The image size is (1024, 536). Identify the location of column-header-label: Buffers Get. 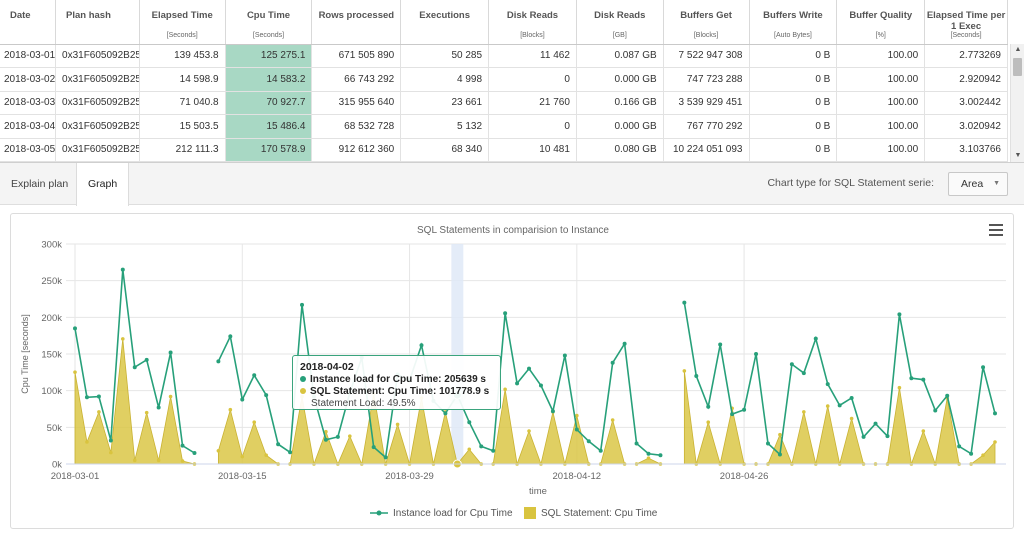
(706, 15).